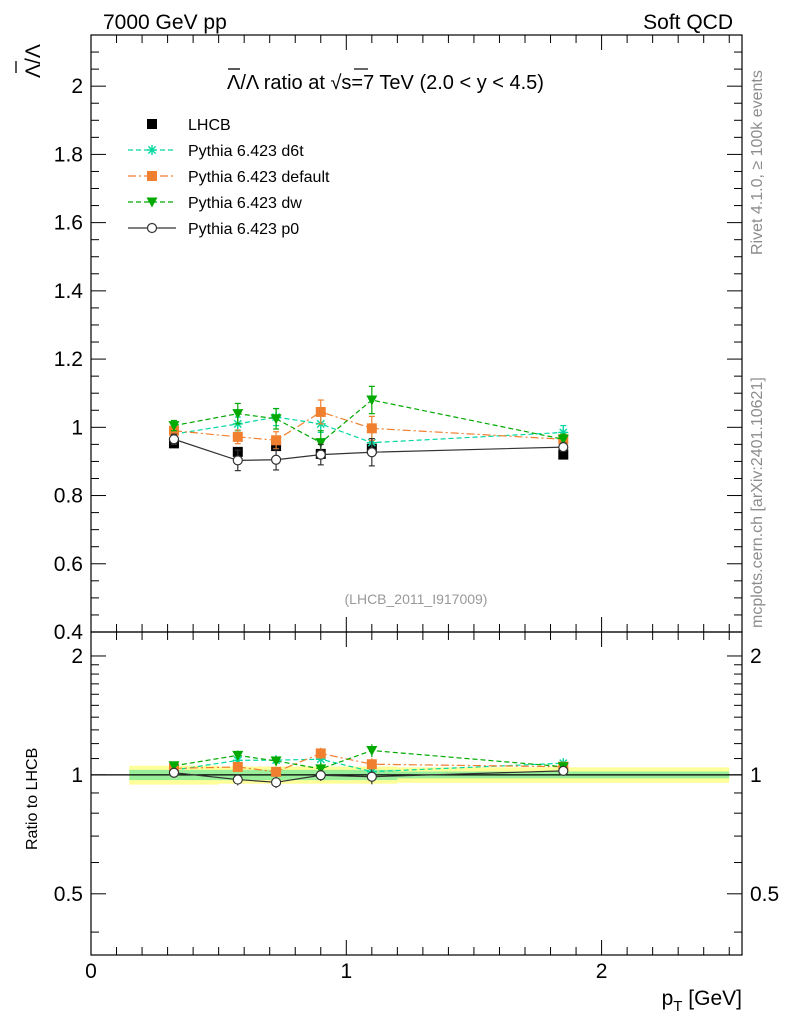  I want to click on ratio-series-layer, so click(368, 766).